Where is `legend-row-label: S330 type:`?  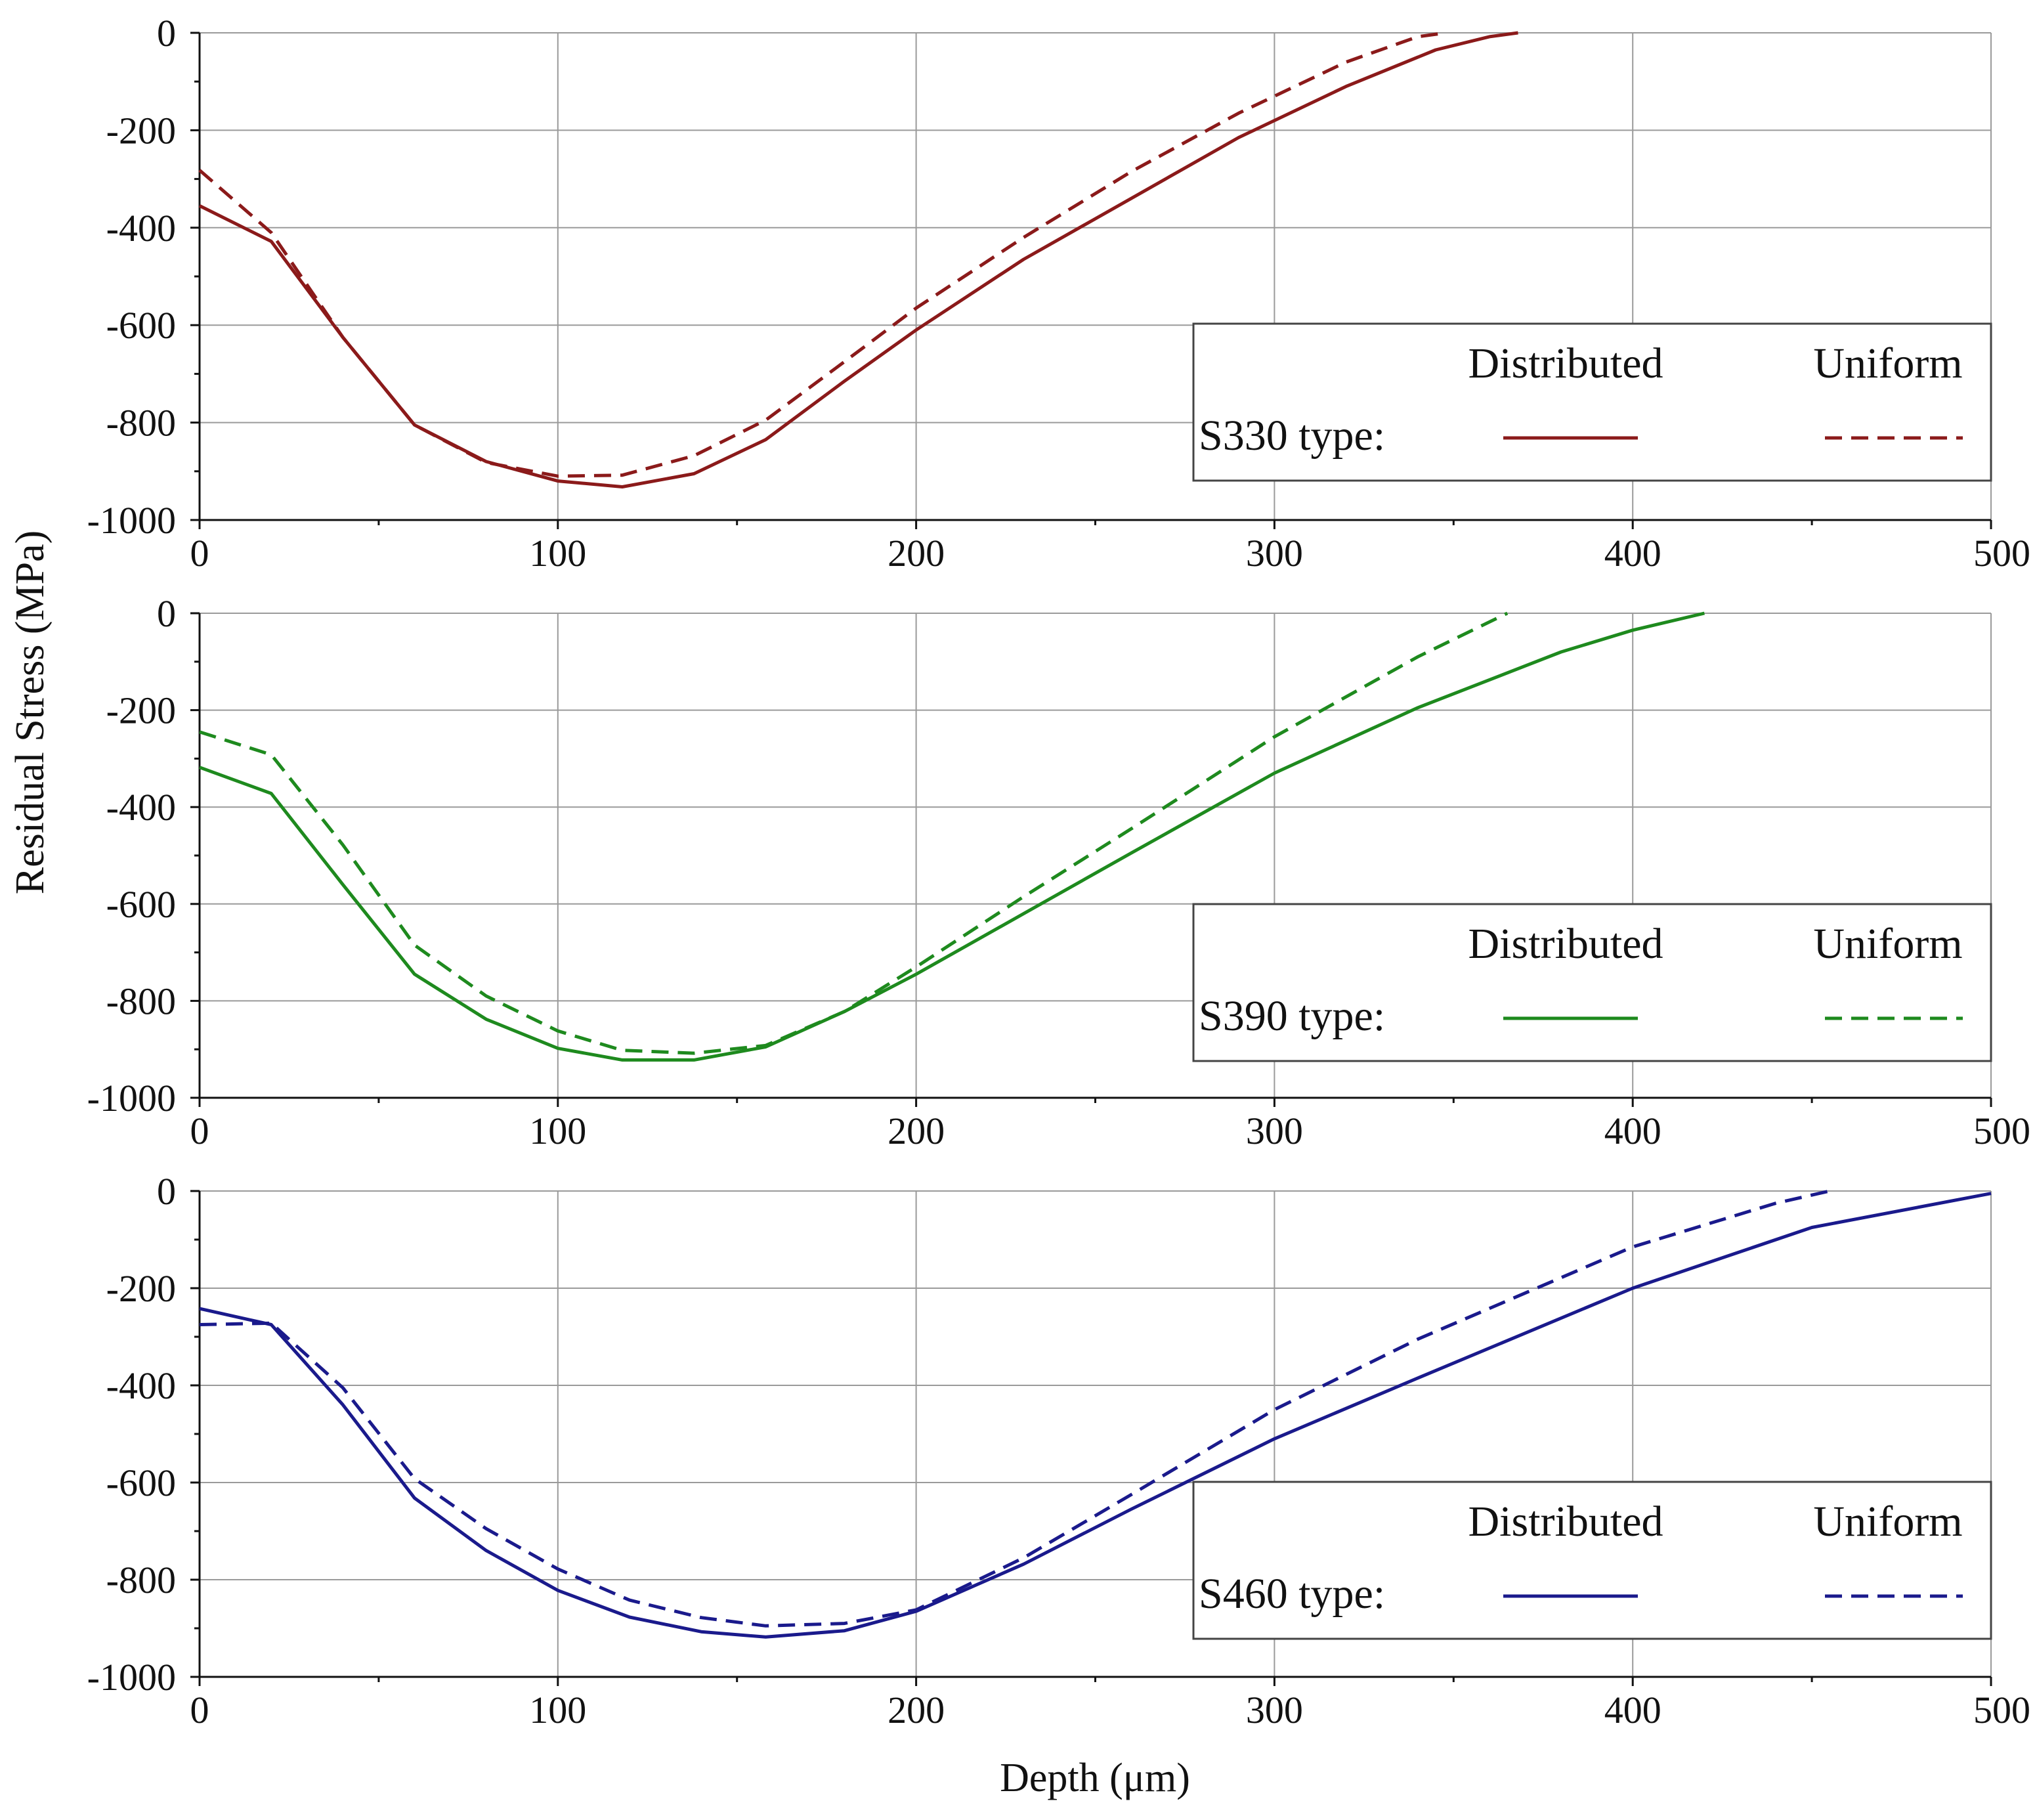 legend-row-label: S330 type: is located at coordinates (1292, 436).